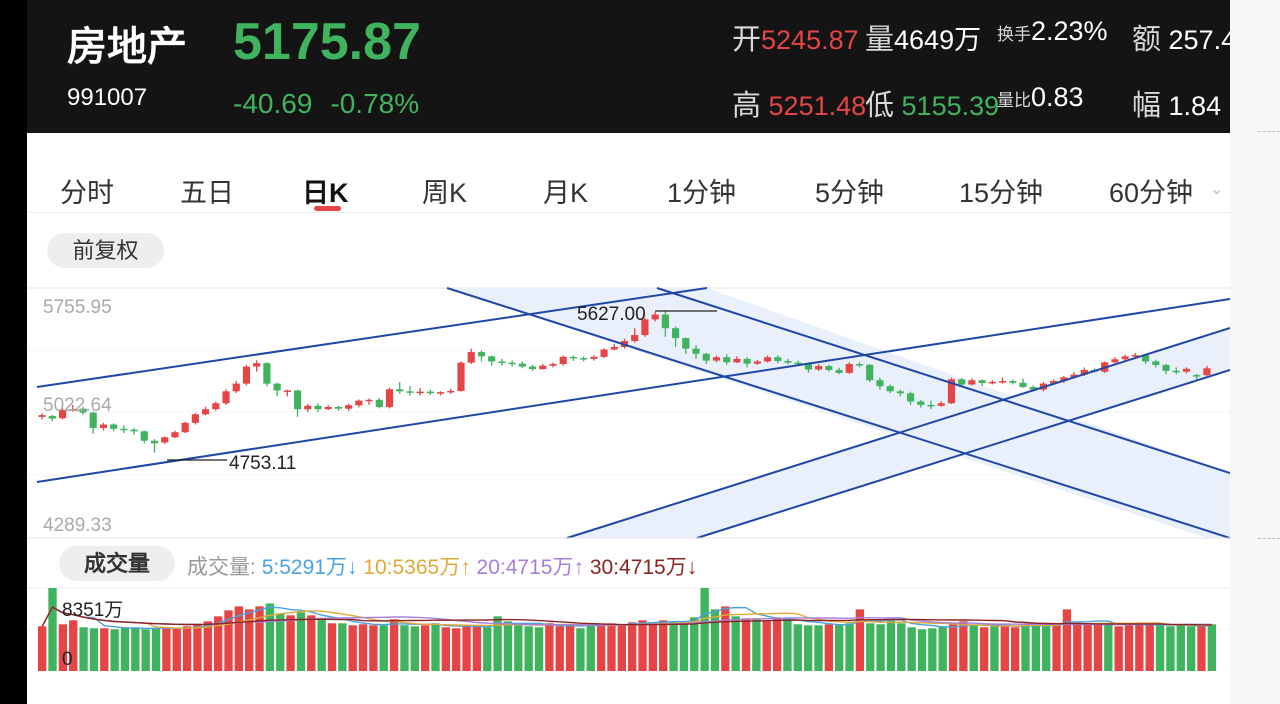  I want to click on ma10-value: 10:5365万↑, so click(417, 567).